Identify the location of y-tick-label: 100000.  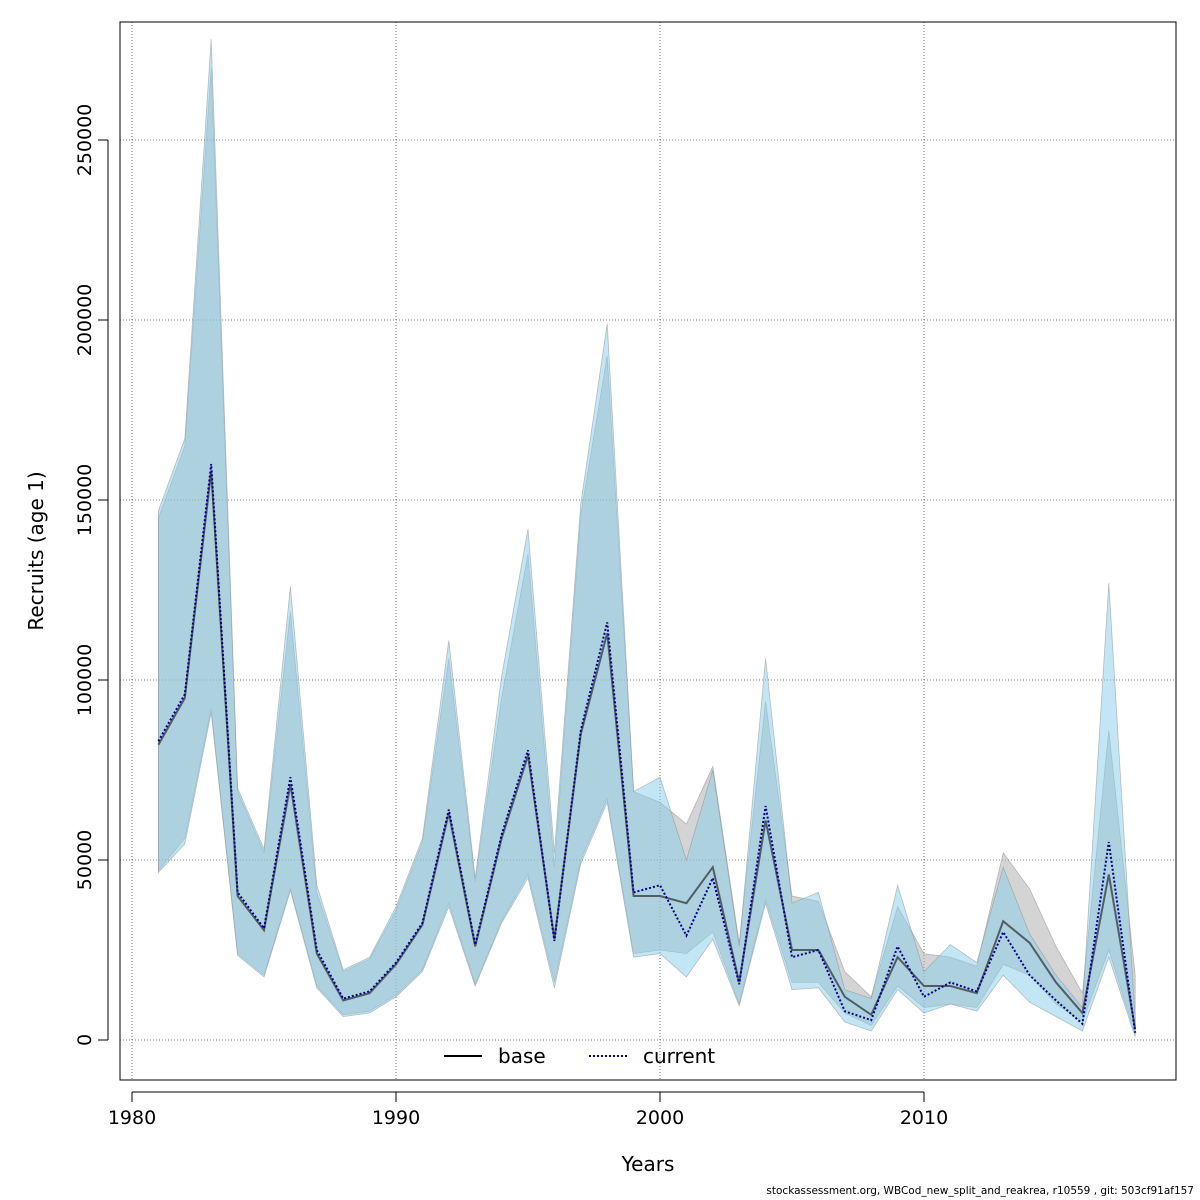
(85, 680).